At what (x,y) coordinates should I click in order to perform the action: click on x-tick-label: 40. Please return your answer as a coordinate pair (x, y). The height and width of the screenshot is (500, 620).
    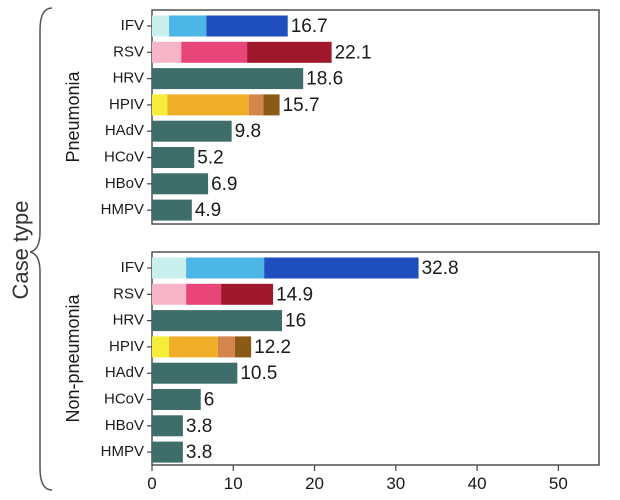
    Looking at the image, I should click on (477, 483).